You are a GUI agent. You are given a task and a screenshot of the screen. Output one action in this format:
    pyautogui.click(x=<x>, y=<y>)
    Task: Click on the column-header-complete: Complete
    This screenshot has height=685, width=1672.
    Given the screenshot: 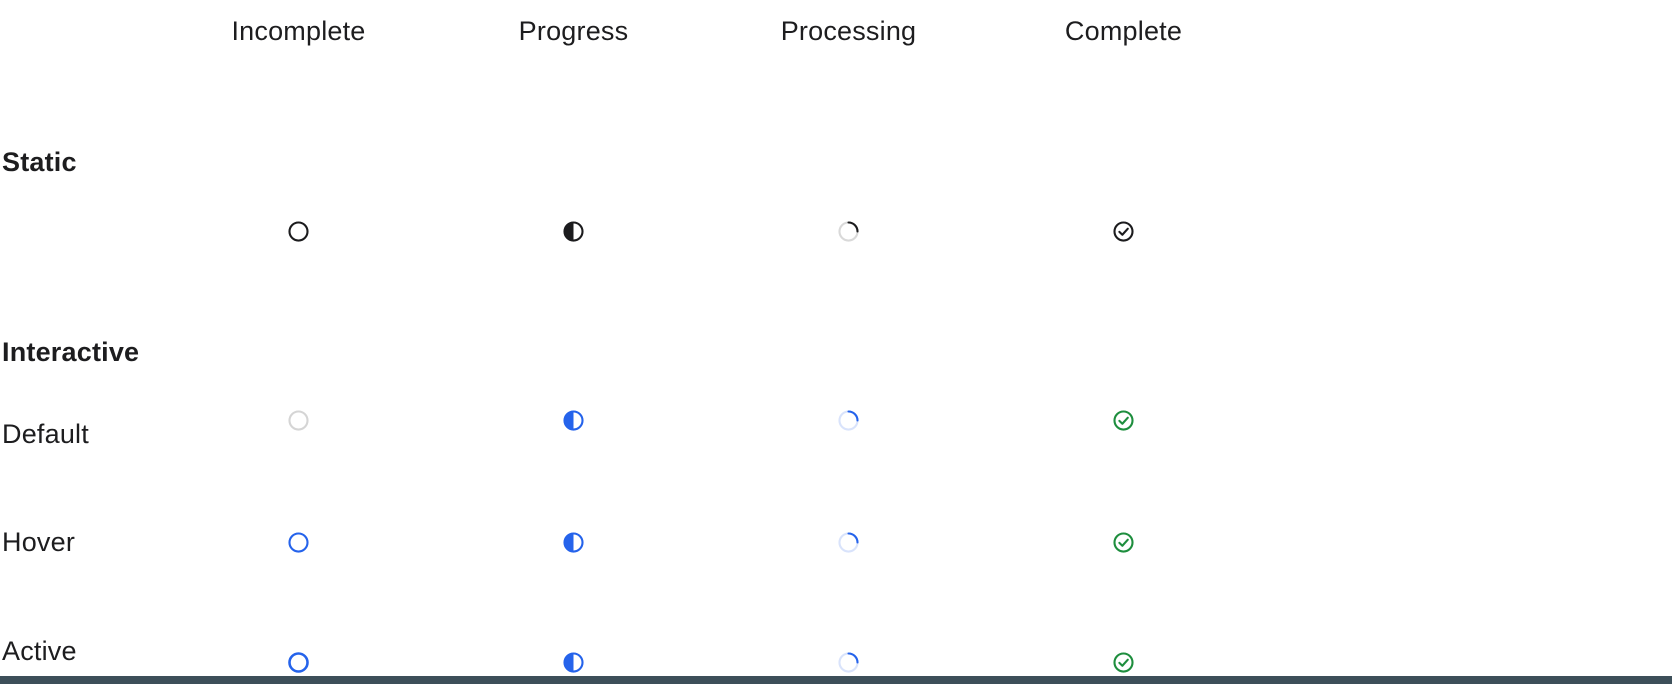 What is the action you would take?
    pyautogui.click(x=1123, y=30)
    